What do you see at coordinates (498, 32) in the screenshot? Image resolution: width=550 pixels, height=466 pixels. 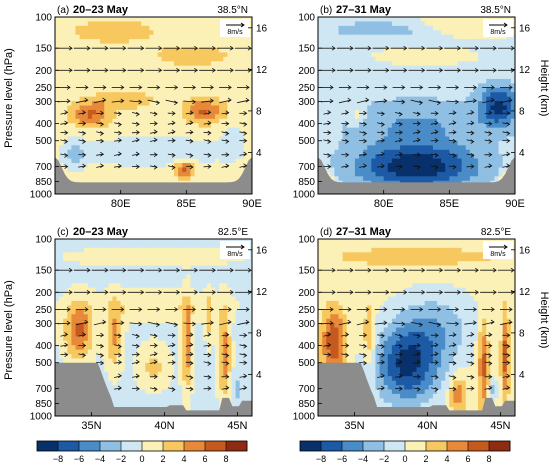 I see `wind-reference-label: 8m/s` at bounding box center [498, 32].